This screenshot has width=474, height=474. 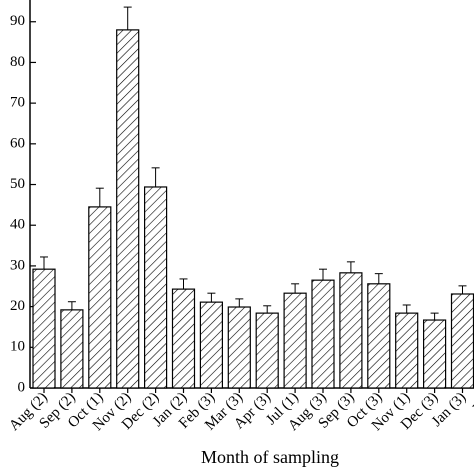 What do you see at coordinates (17, 225) in the screenshot?
I see `y-tick-label: 40` at bounding box center [17, 225].